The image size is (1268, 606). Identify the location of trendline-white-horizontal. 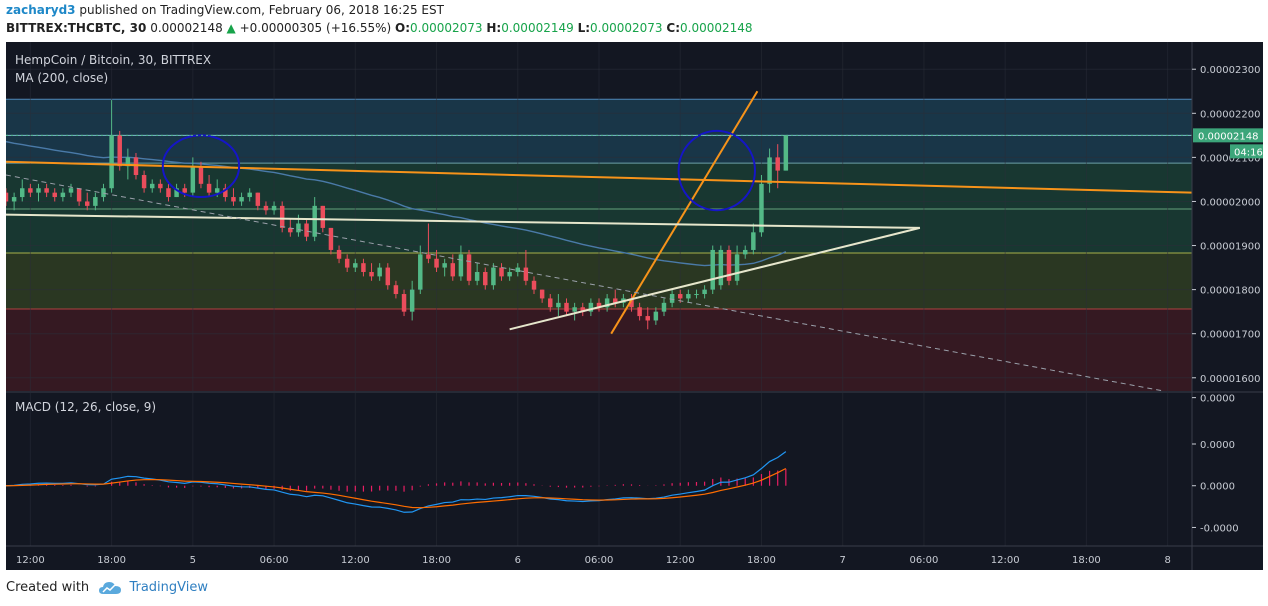
(463, 221).